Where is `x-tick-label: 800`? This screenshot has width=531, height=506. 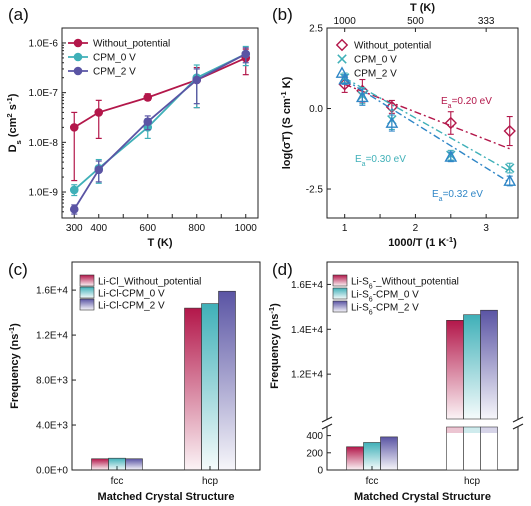
x-tick-label: 800 is located at coordinates (196, 228).